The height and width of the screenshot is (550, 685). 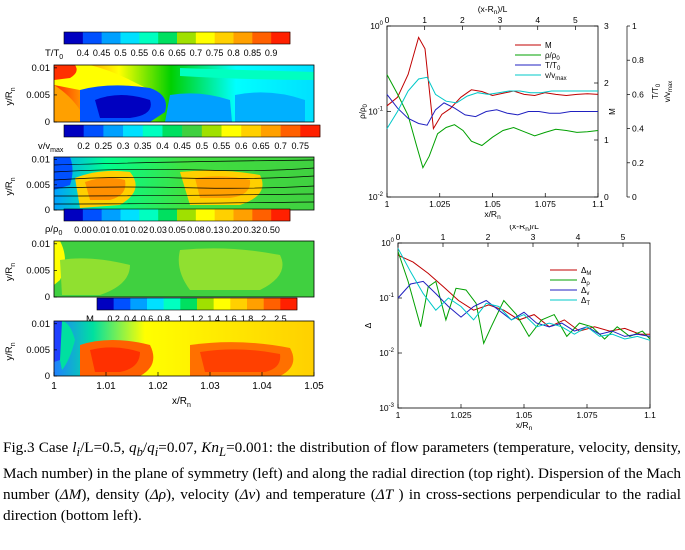 What do you see at coordinates (83, 53) in the screenshot?
I see `colorbar-tick-label: 0.4` at bounding box center [83, 53].